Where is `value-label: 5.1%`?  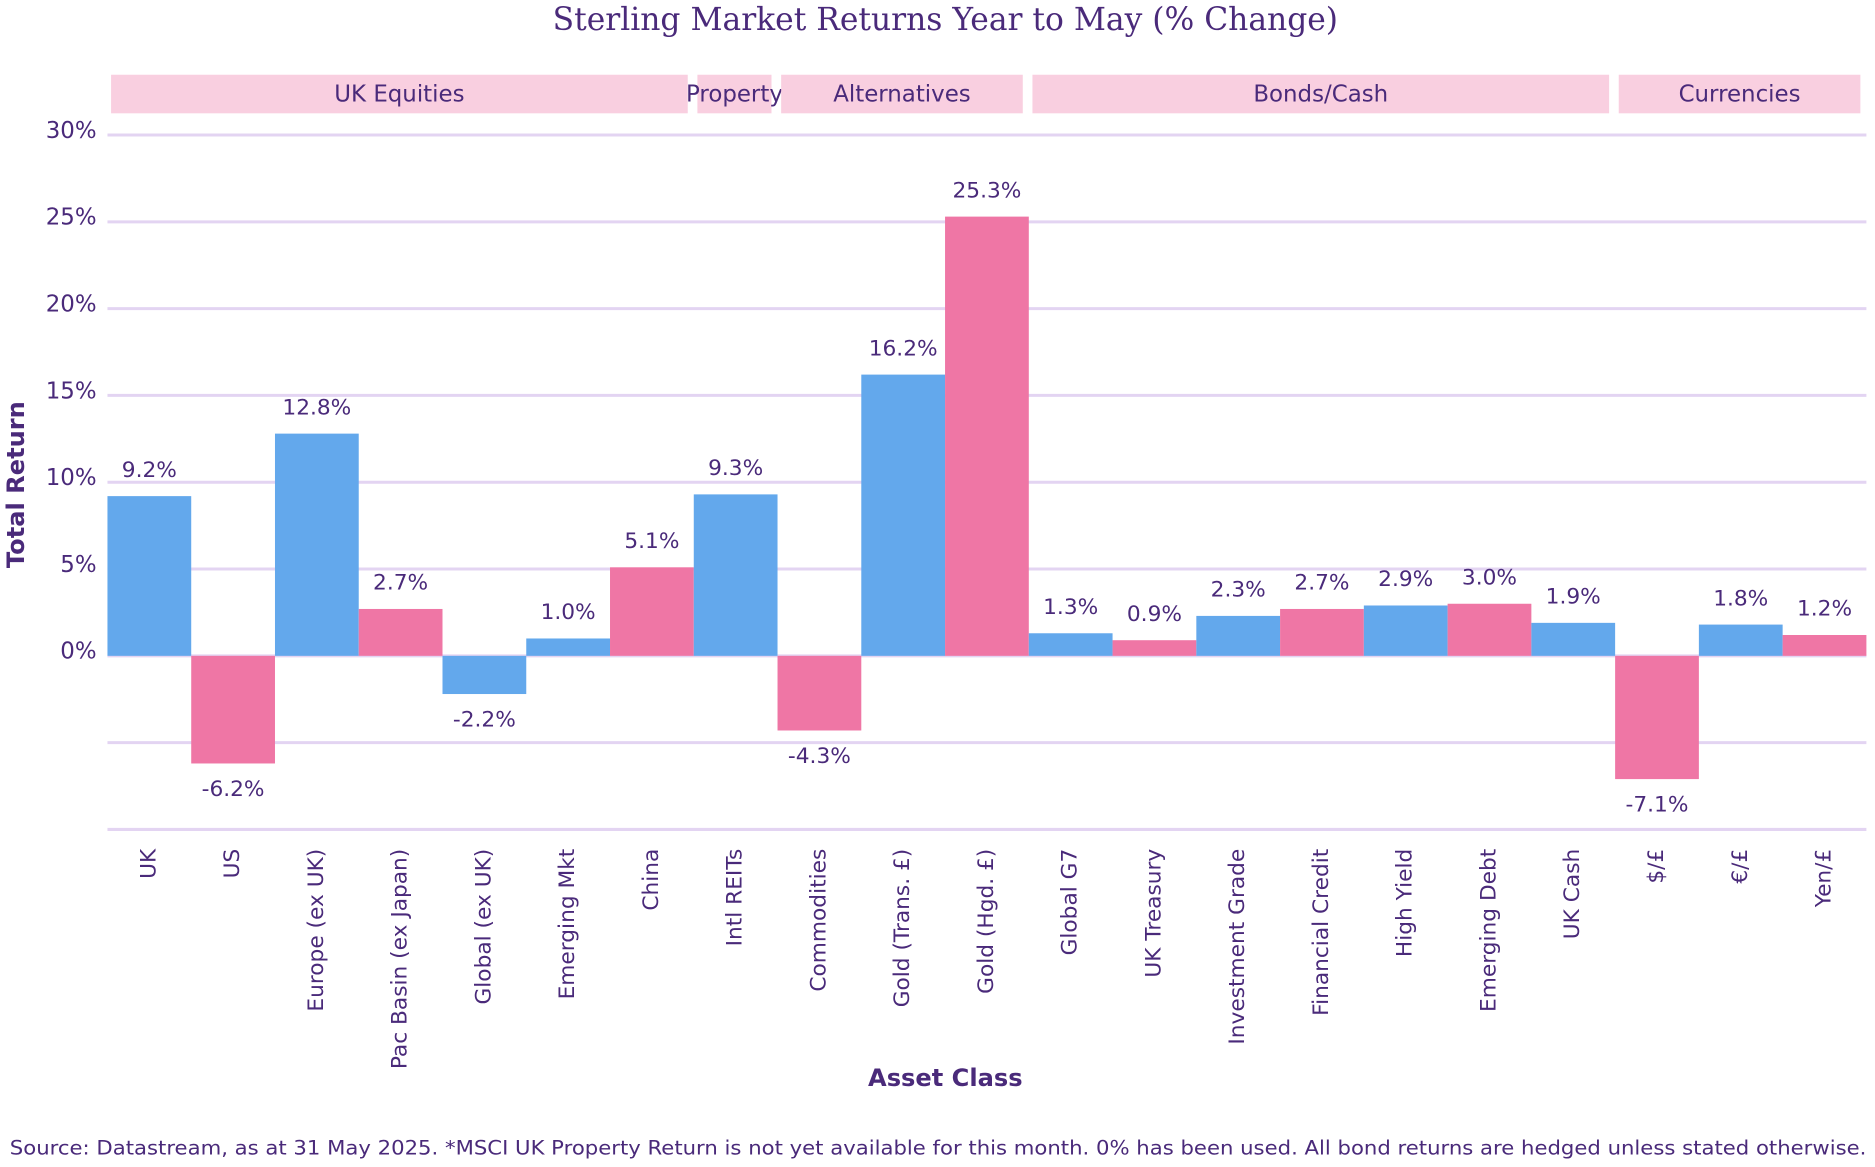 value-label: 5.1% is located at coordinates (651, 541).